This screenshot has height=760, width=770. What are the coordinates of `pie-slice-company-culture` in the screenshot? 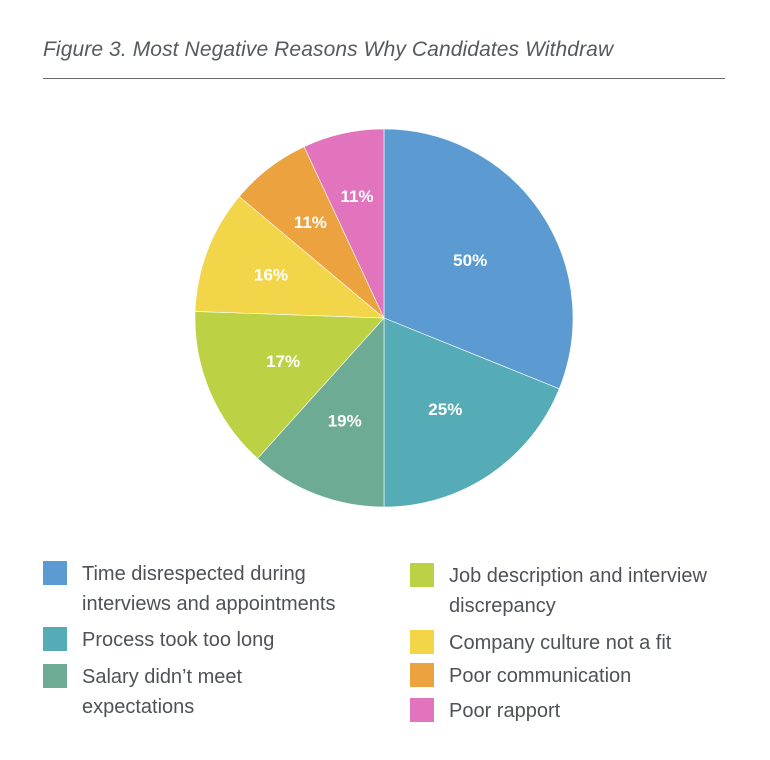 It's located at (289, 257).